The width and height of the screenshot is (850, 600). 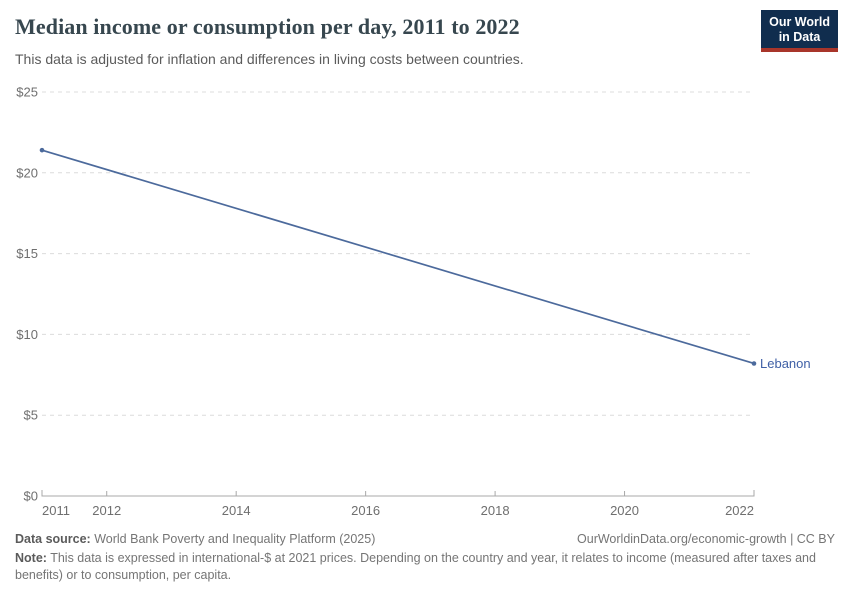 What do you see at coordinates (53, 539) in the screenshot?
I see `data-source-label: Data source:` at bounding box center [53, 539].